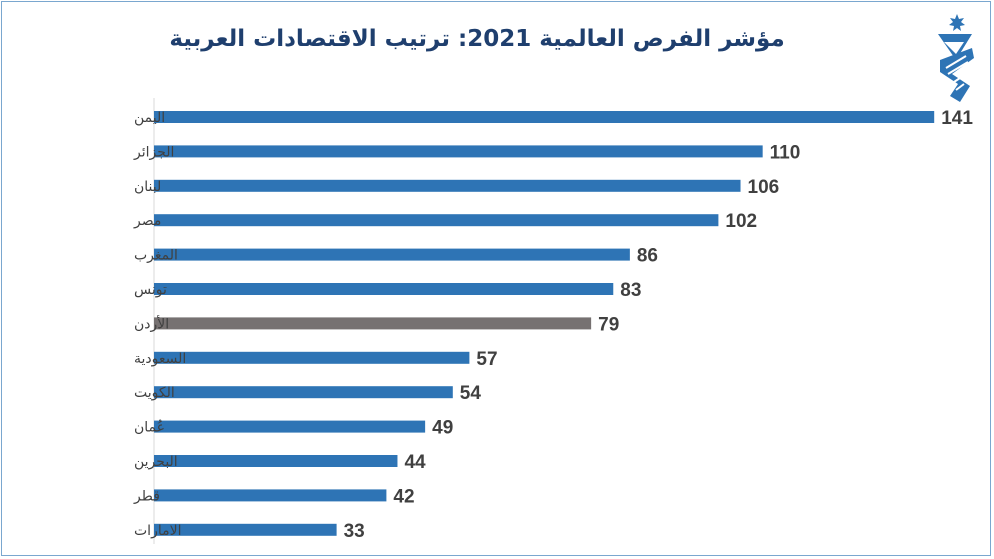 The height and width of the screenshot is (559, 994). I want to click on data-label: 86, so click(647, 256).